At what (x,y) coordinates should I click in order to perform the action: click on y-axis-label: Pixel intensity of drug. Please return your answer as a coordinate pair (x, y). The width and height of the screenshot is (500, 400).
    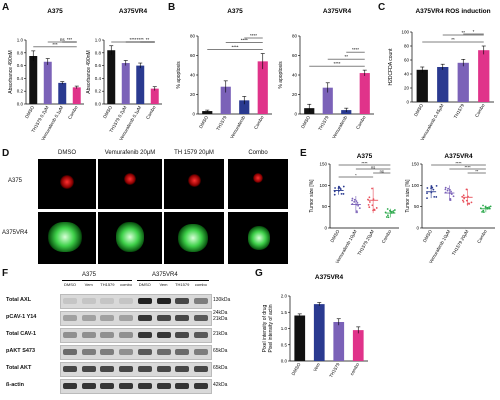
    Looking at the image, I should click on (265, 329).